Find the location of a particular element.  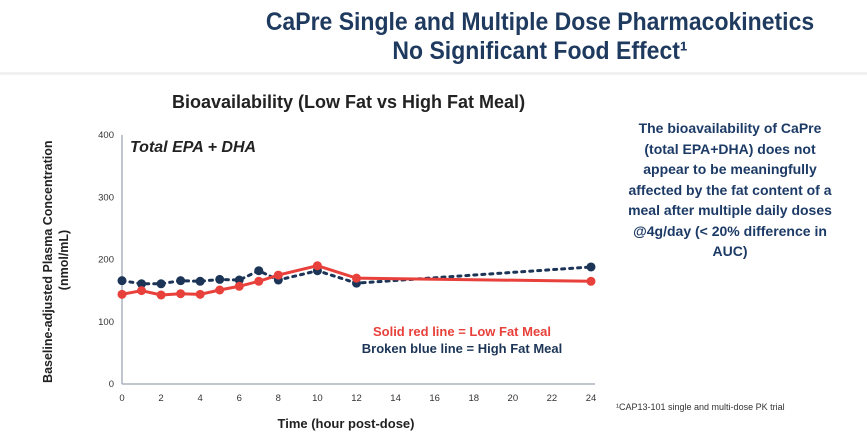

x-tick-label: 6 is located at coordinates (239, 398).